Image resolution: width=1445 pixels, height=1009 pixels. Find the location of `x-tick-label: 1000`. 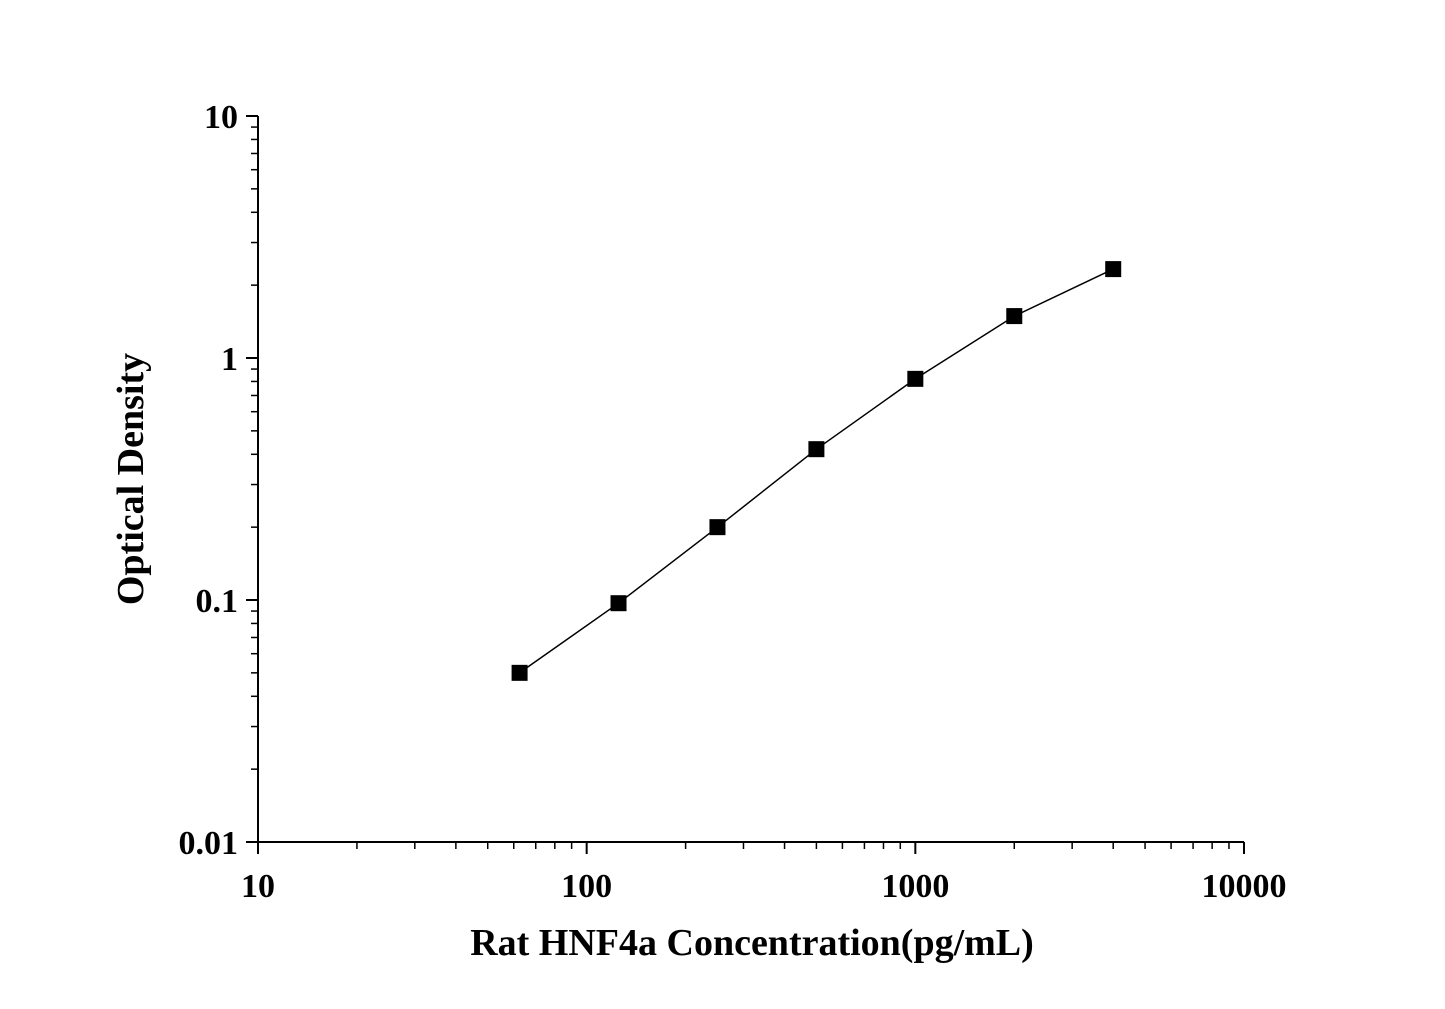

x-tick-label: 1000 is located at coordinates (915, 886).